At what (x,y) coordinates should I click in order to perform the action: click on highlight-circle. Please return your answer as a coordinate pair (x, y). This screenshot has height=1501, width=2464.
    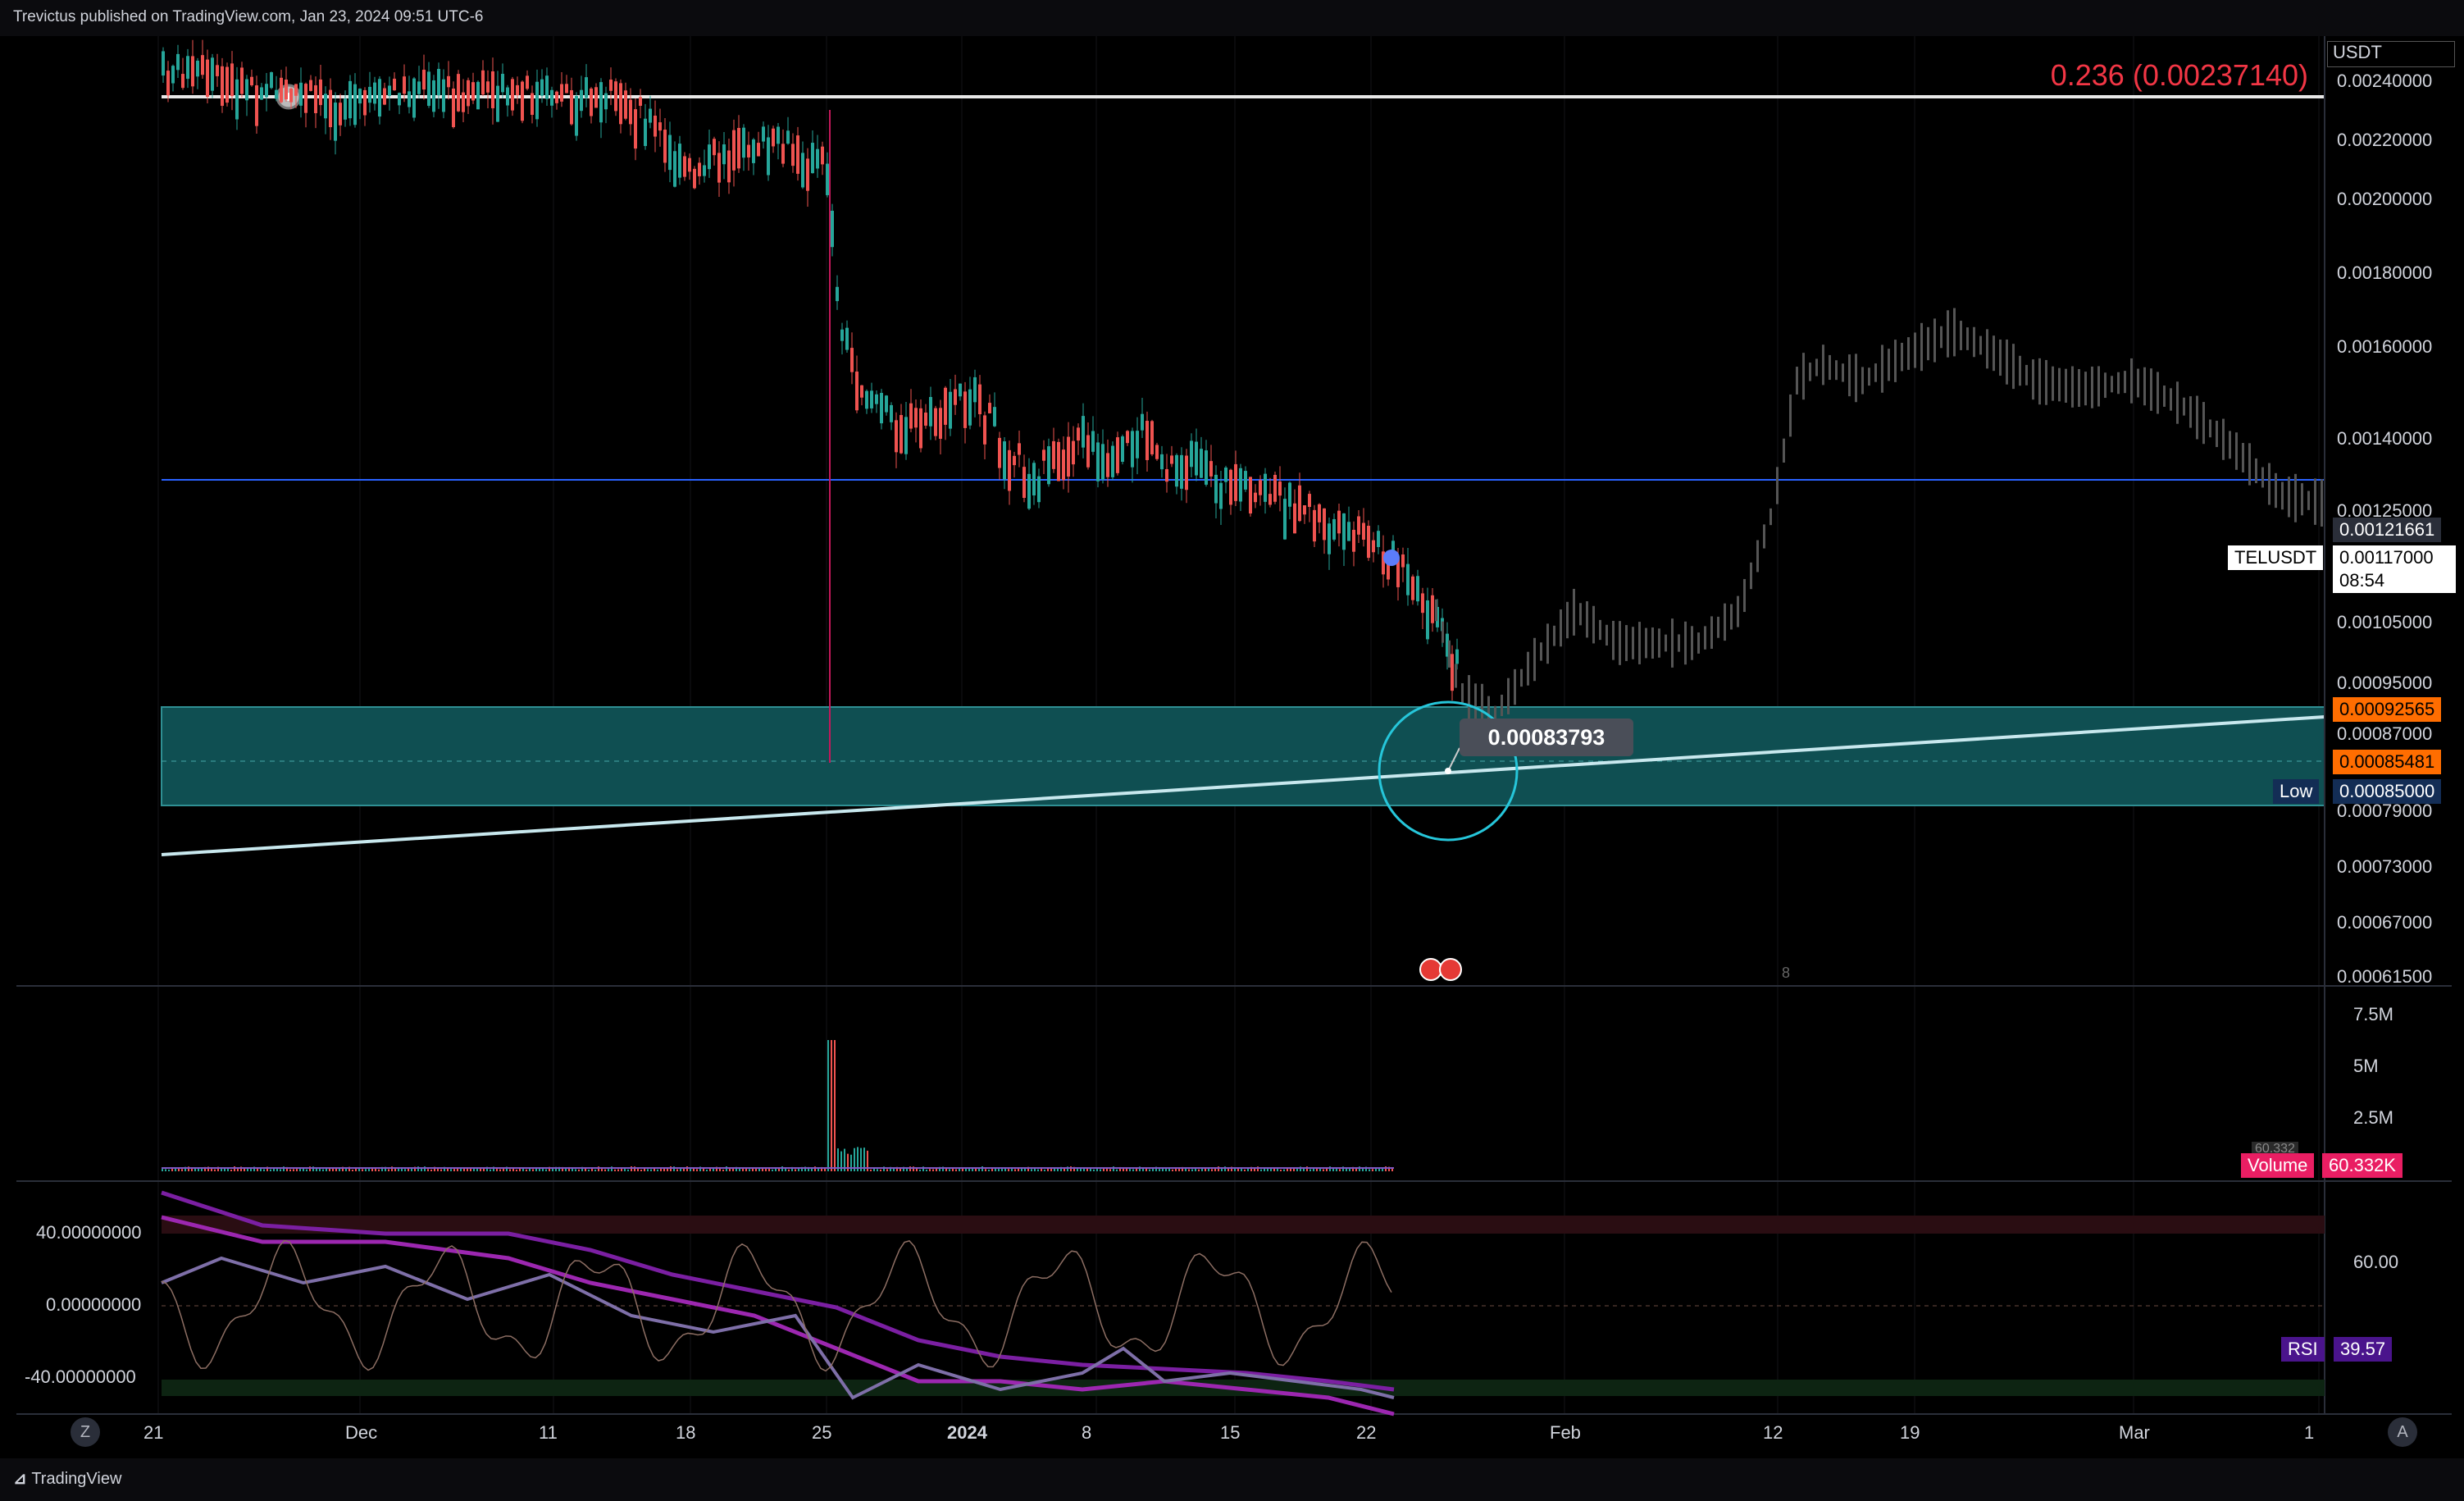
    Looking at the image, I should click on (1448, 771).